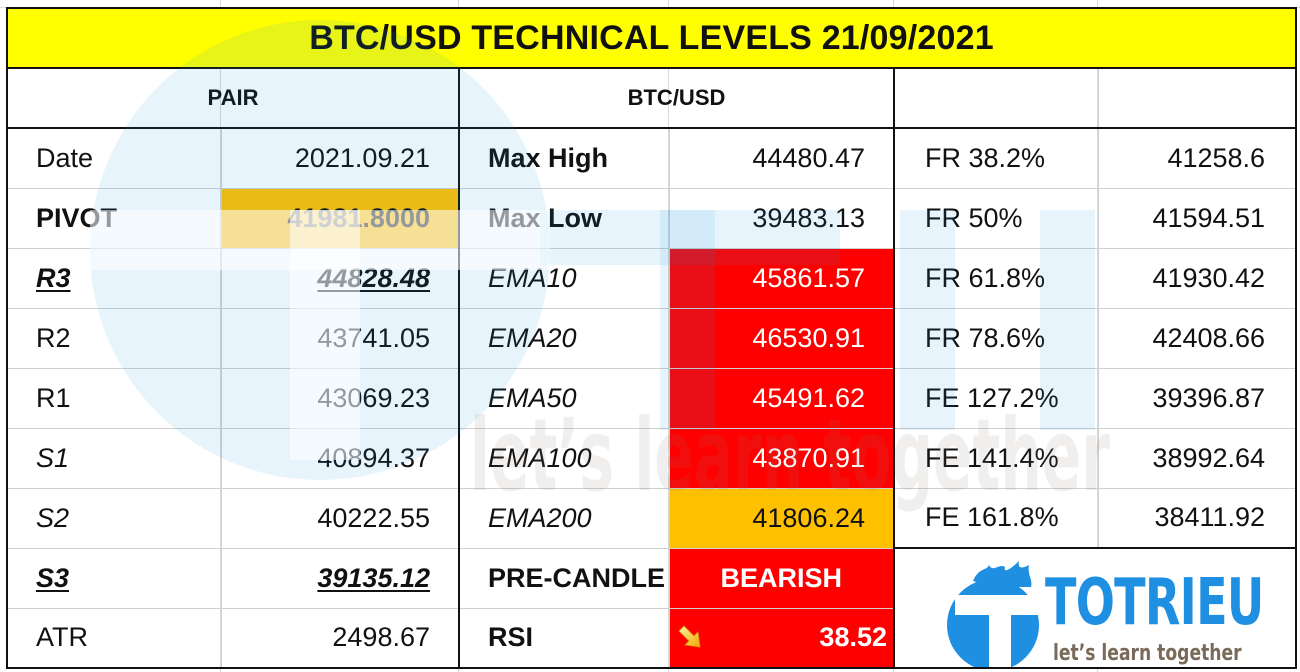 The image size is (1300, 672). I want to click on title-row: BTC/USD TECHNICAL LEVELS 21/09/2021, so click(651, 38).